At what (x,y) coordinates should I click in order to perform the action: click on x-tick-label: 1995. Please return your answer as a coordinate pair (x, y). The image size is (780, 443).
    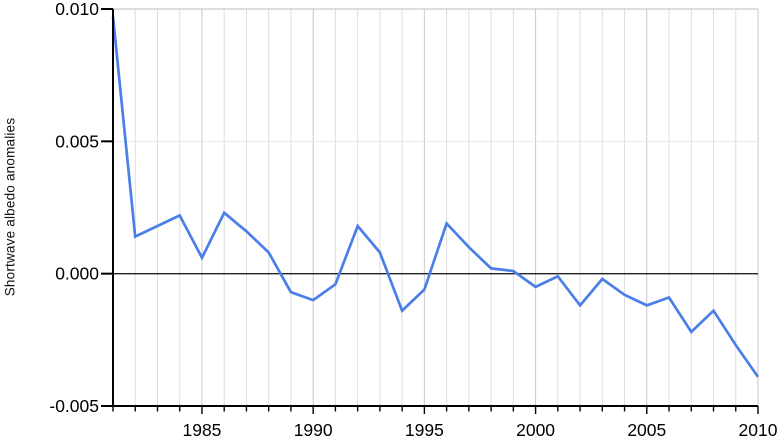
    Looking at the image, I should click on (424, 430).